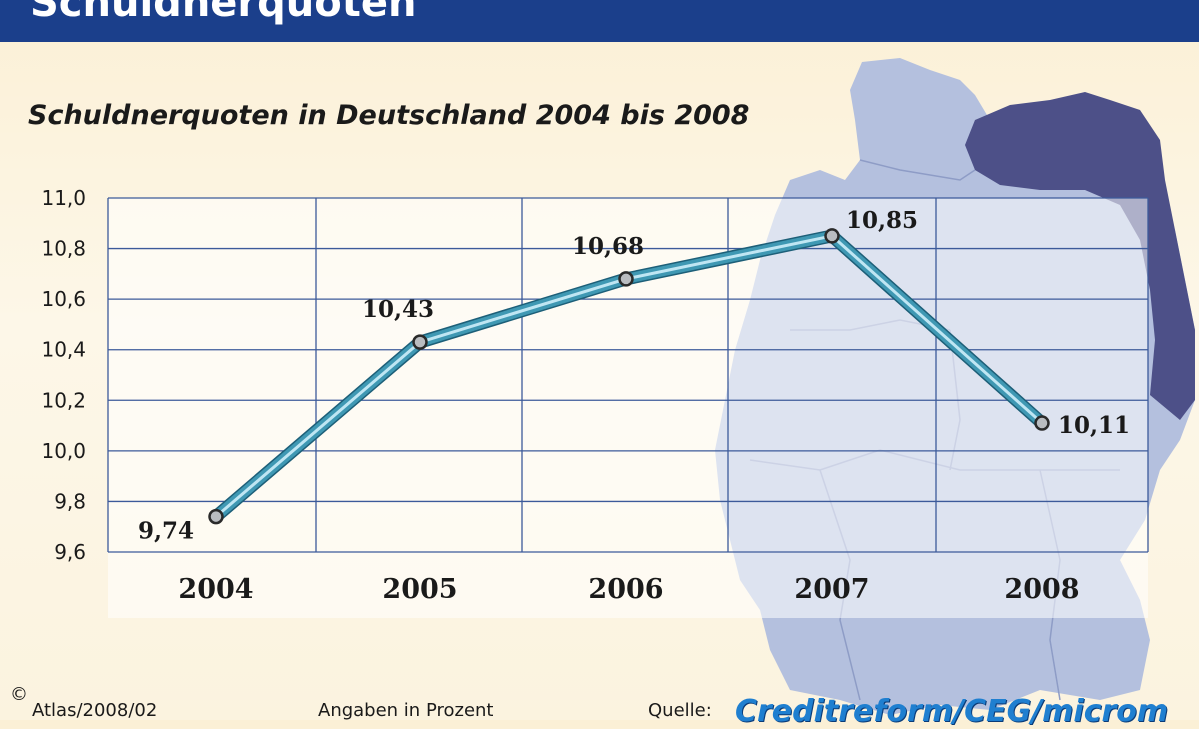 This screenshot has width=1199, height=729. What do you see at coordinates (680, 710) in the screenshot?
I see `footer-source-label: Quelle:` at bounding box center [680, 710].